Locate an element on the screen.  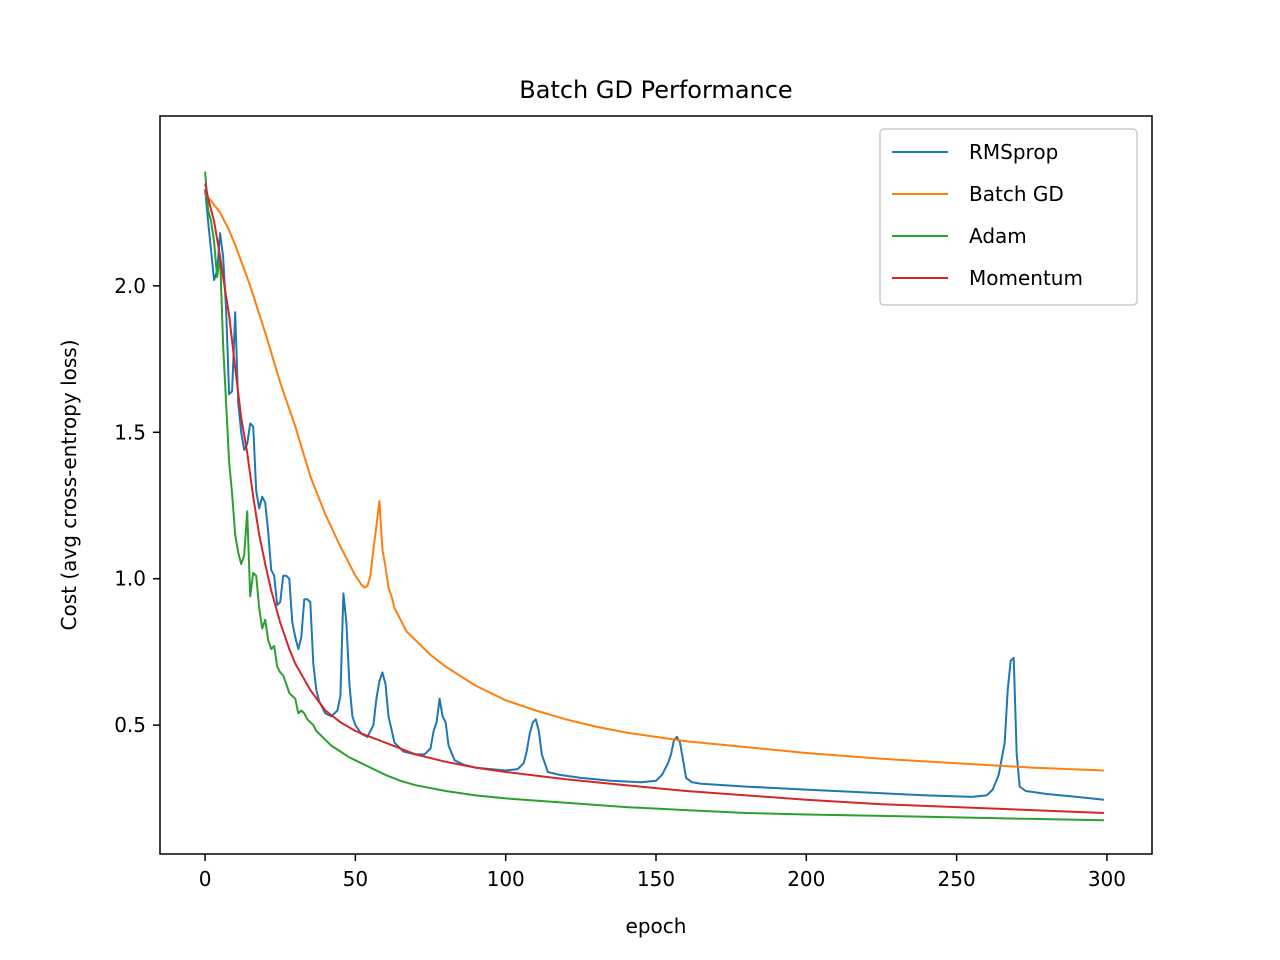
x-tick-label: 0 is located at coordinates (205, 879).